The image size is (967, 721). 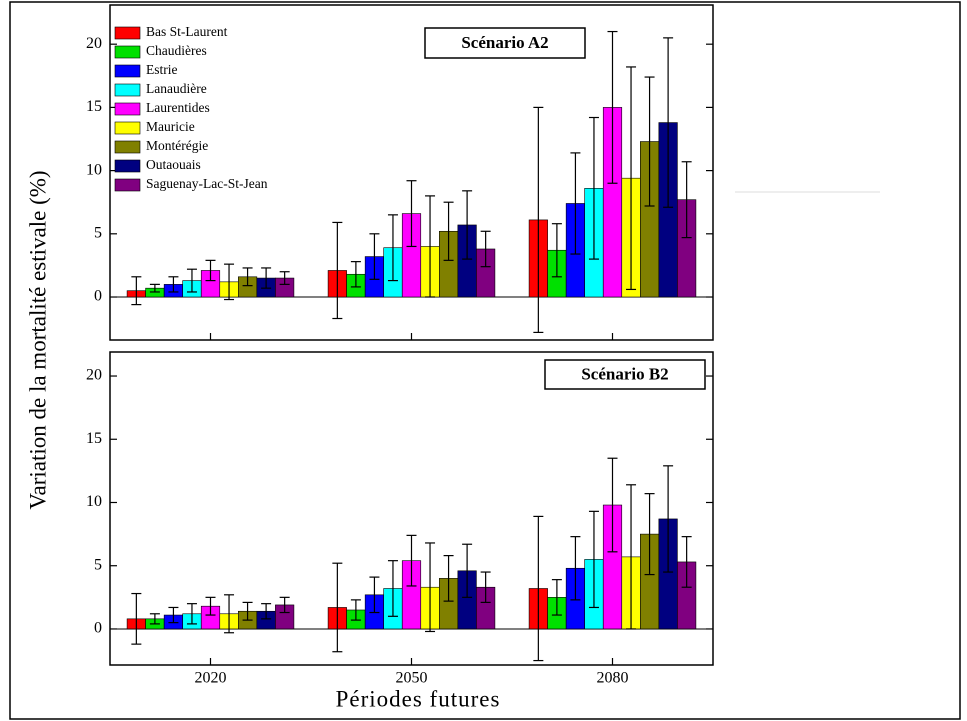 What do you see at coordinates (37, 339) in the screenshot?
I see `y-axis-label: Variation de la mortalité estivale (%)` at bounding box center [37, 339].